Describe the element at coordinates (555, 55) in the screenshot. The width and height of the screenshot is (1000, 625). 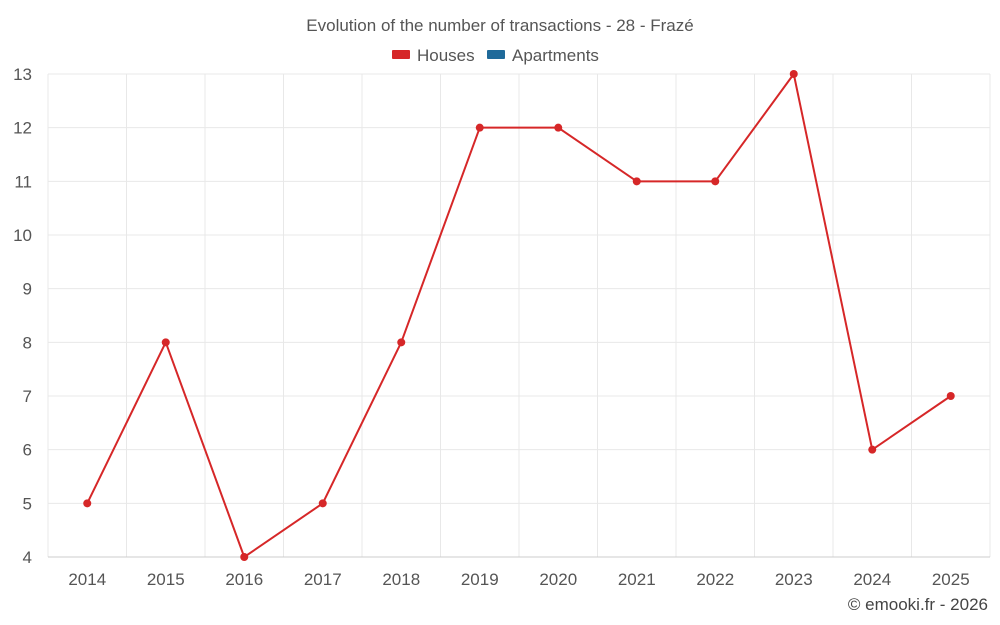
I see `legend-label-apartments: Apartments` at that location.